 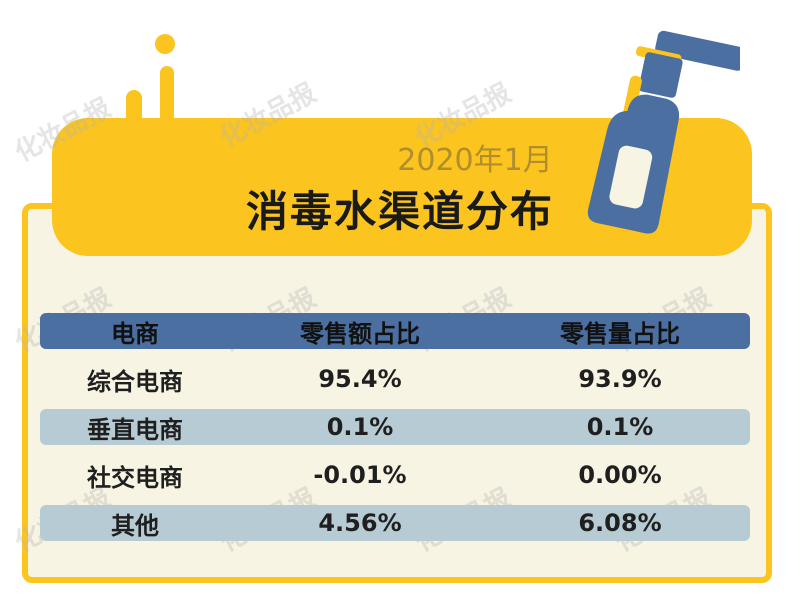 I want to click on spray-bottle-icon, so click(x=663, y=132).